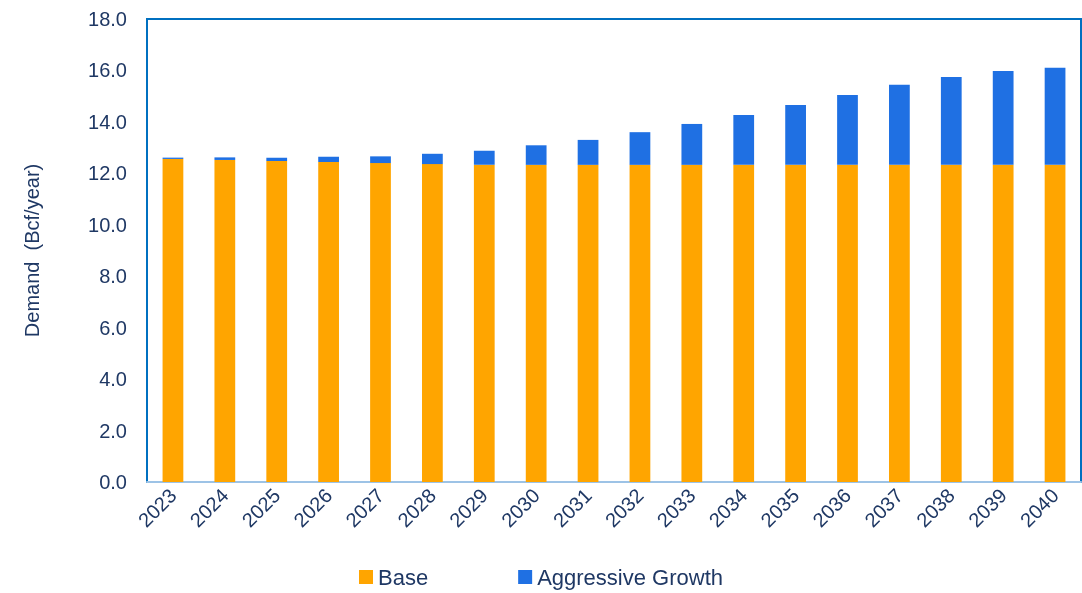 This screenshot has width=1082, height=593. I want to click on y-axis-title: Demand (Bcf/year), so click(32, 250).